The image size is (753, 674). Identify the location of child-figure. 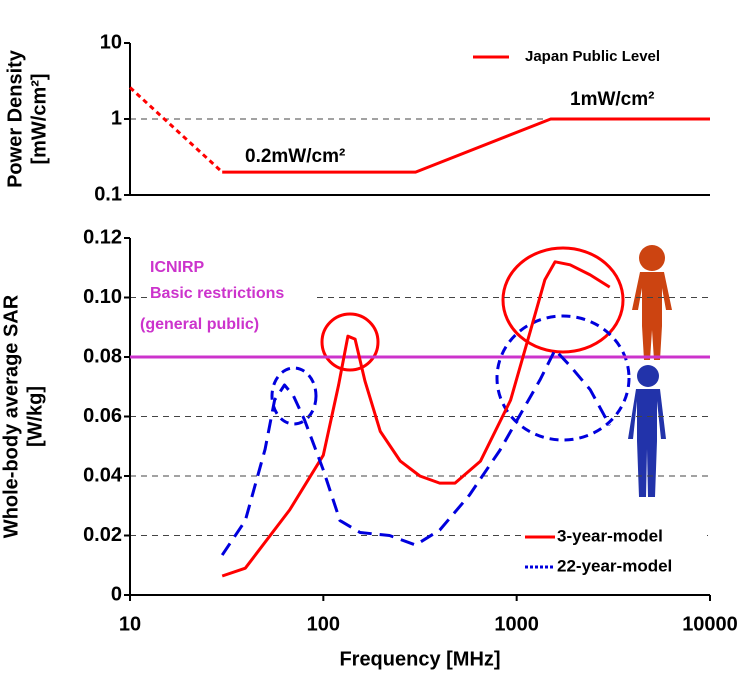
(652, 302).